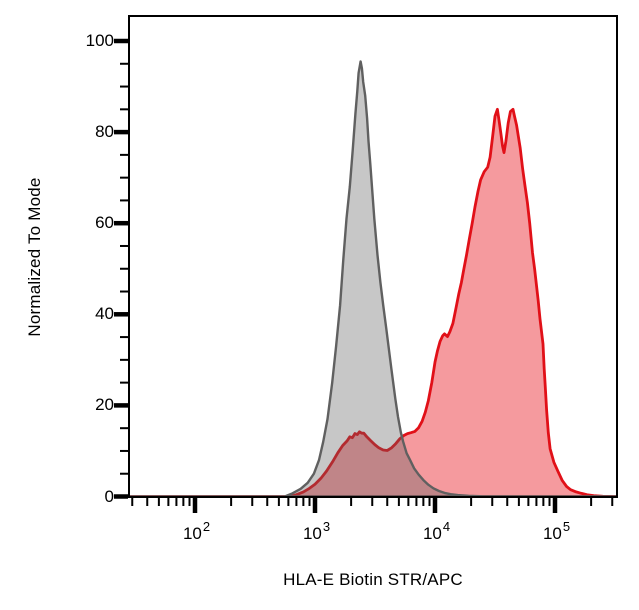 This screenshot has width=639, height=610. What do you see at coordinates (104, 314) in the screenshot?
I see `y-tick-label-40: 40` at bounding box center [104, 314].